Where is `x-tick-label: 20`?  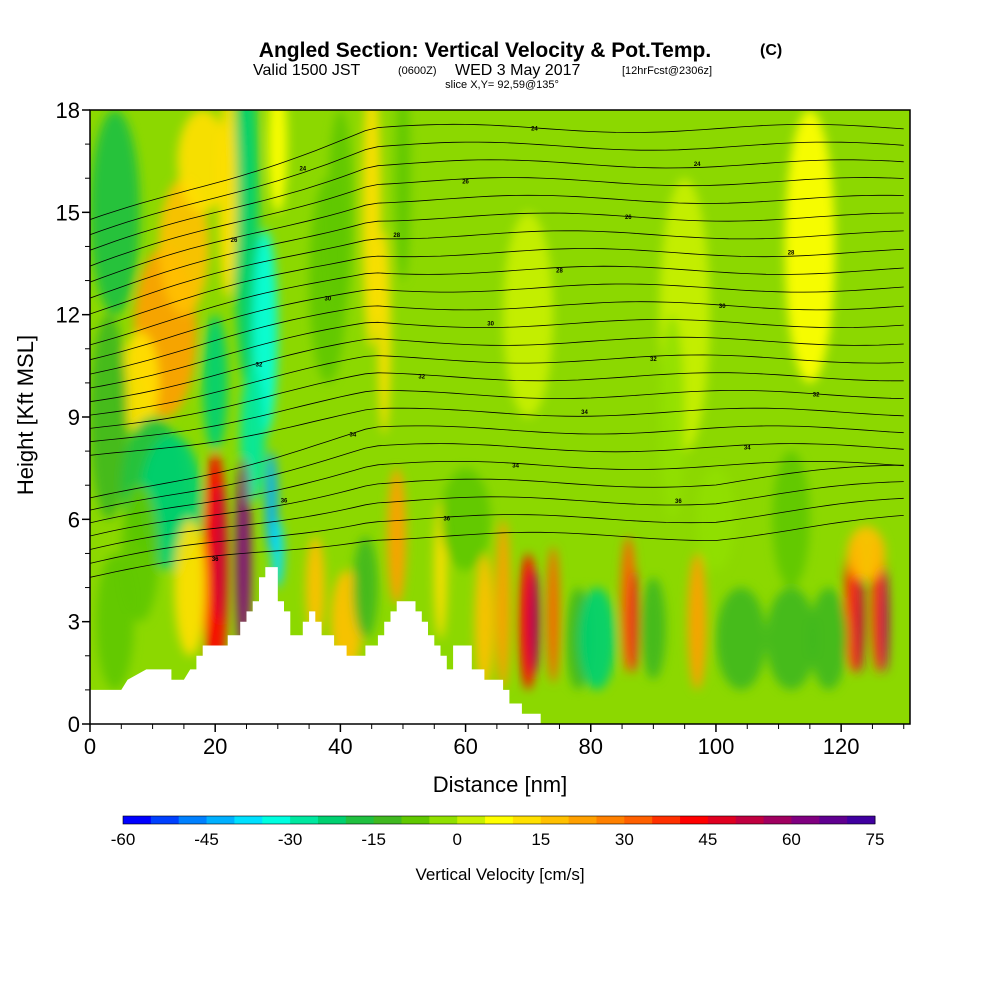 x-tick-label: 20 is located at coordinates (215, 746).